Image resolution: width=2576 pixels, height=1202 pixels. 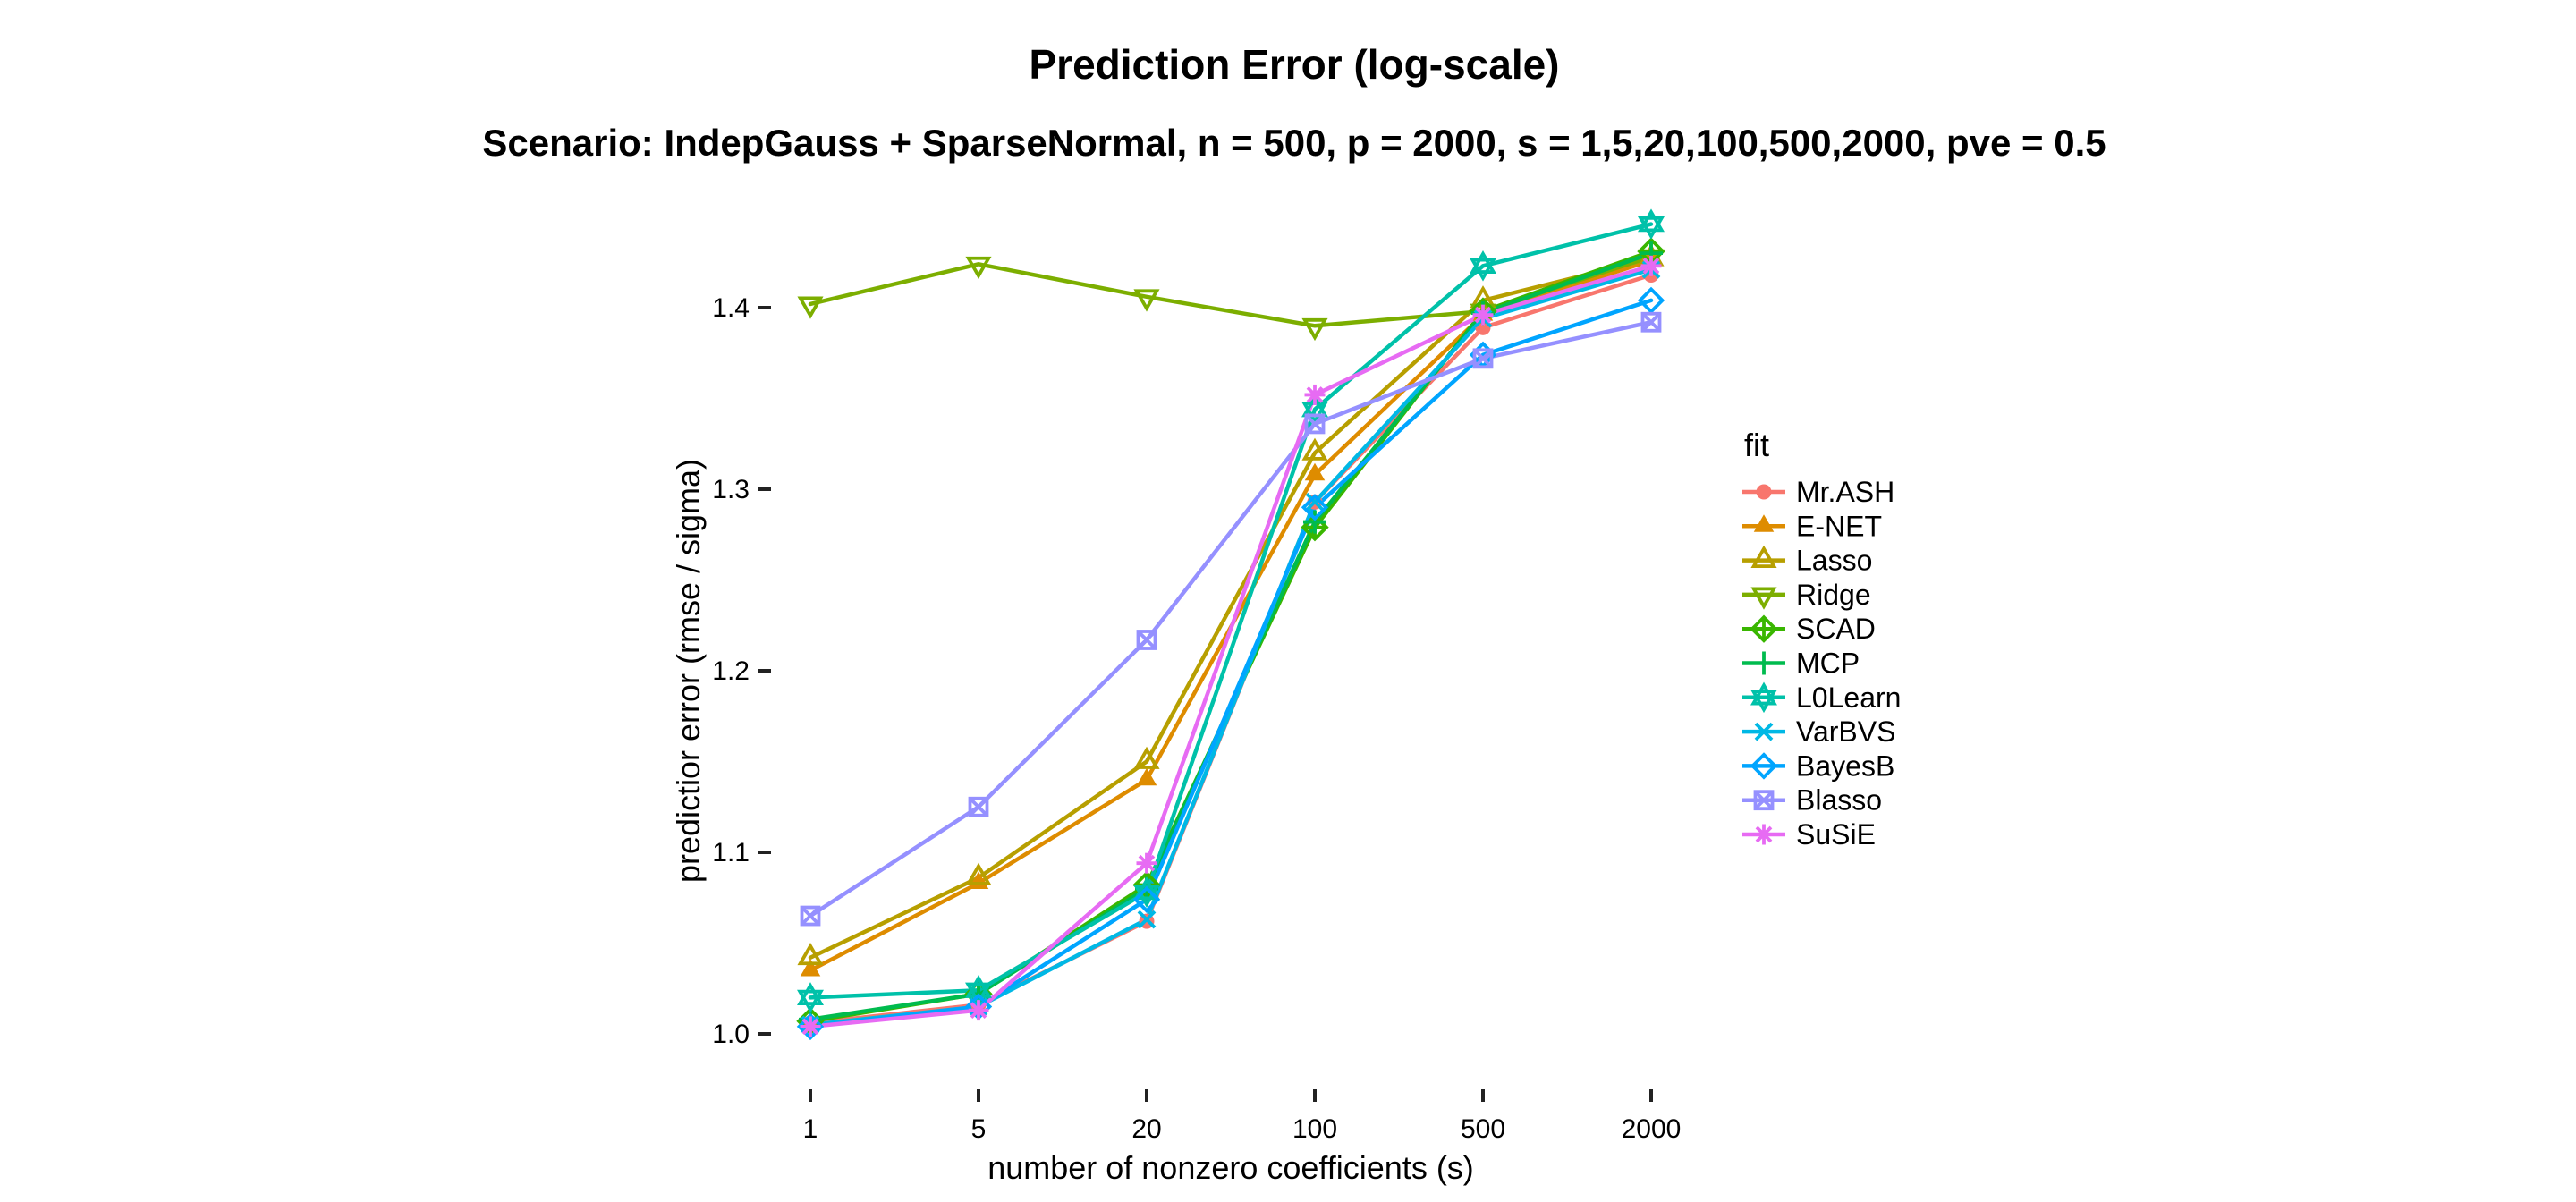 What do you see at coordinates (1839, 800) in the screenshot?
I see `legend-label: Blasso` at bounding box center [1839, 800].